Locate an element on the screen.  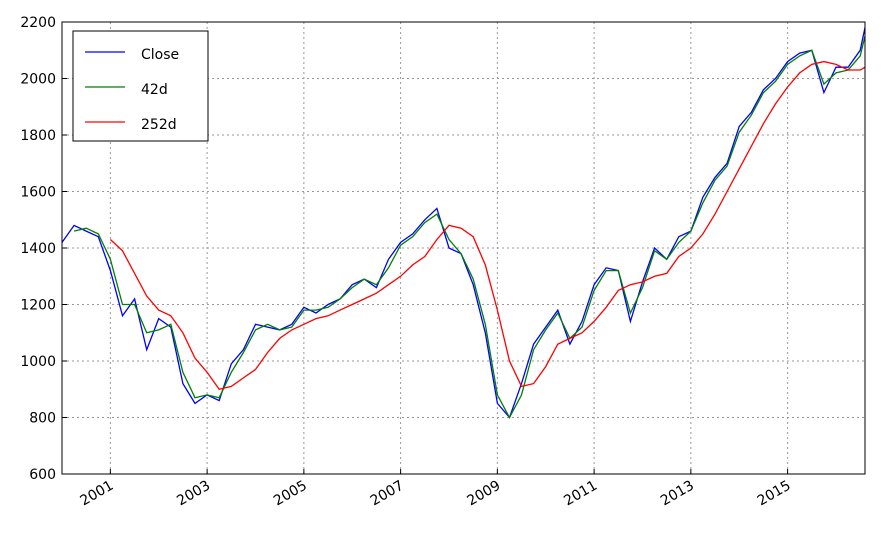
x-tick-label: 2009 is located at coordinates (483, 494).